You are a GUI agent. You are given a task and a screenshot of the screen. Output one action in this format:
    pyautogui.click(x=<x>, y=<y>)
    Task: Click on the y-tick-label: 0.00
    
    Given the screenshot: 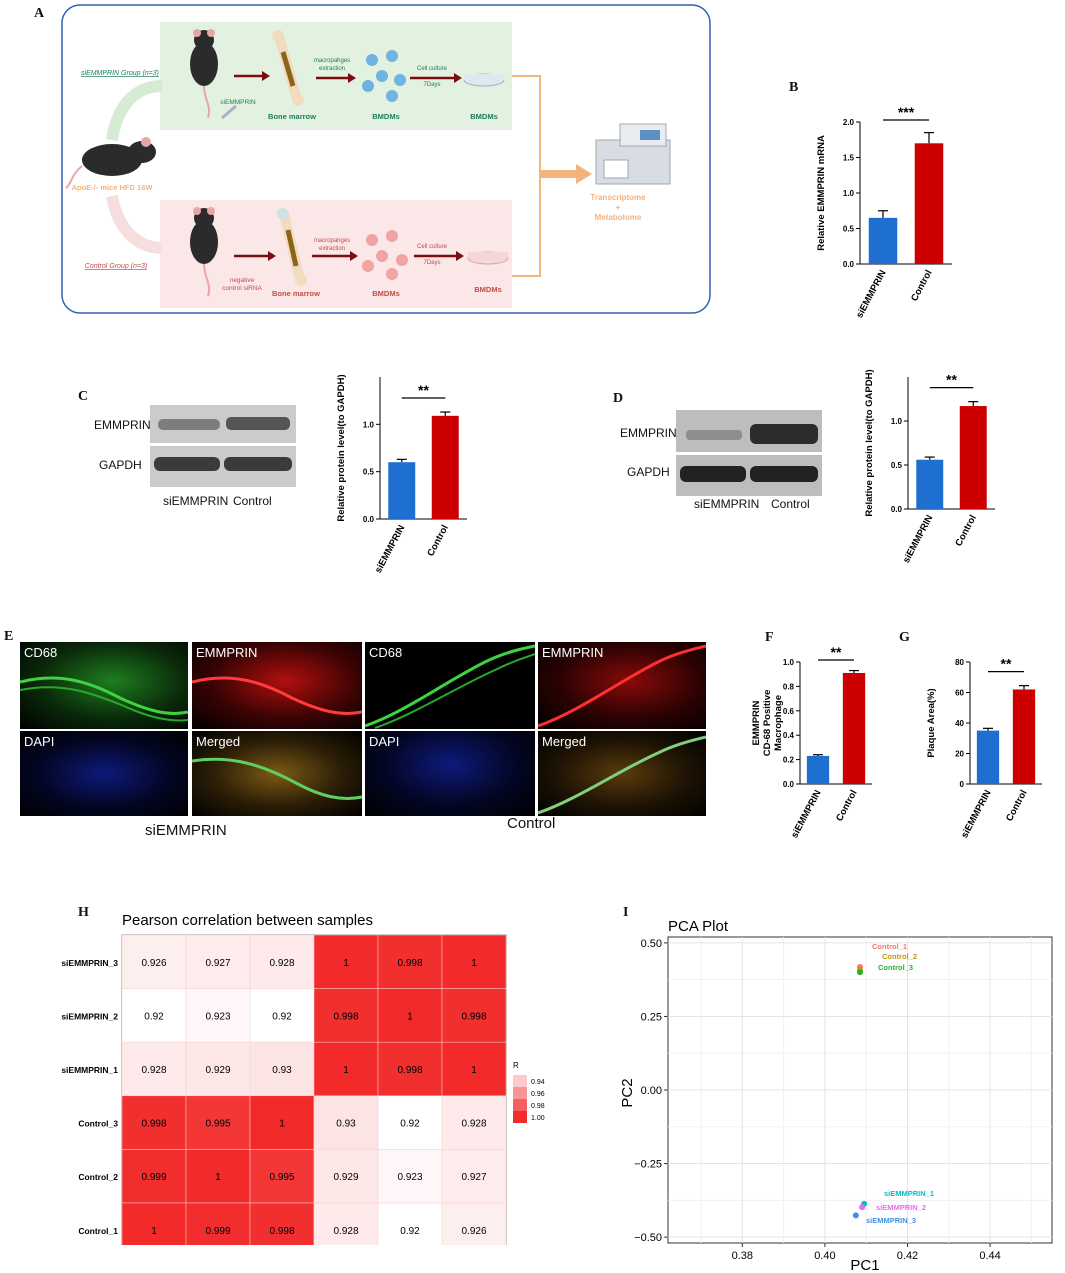 What is the action you would take?
    pyautogui.click(x=651, y=1091)
    